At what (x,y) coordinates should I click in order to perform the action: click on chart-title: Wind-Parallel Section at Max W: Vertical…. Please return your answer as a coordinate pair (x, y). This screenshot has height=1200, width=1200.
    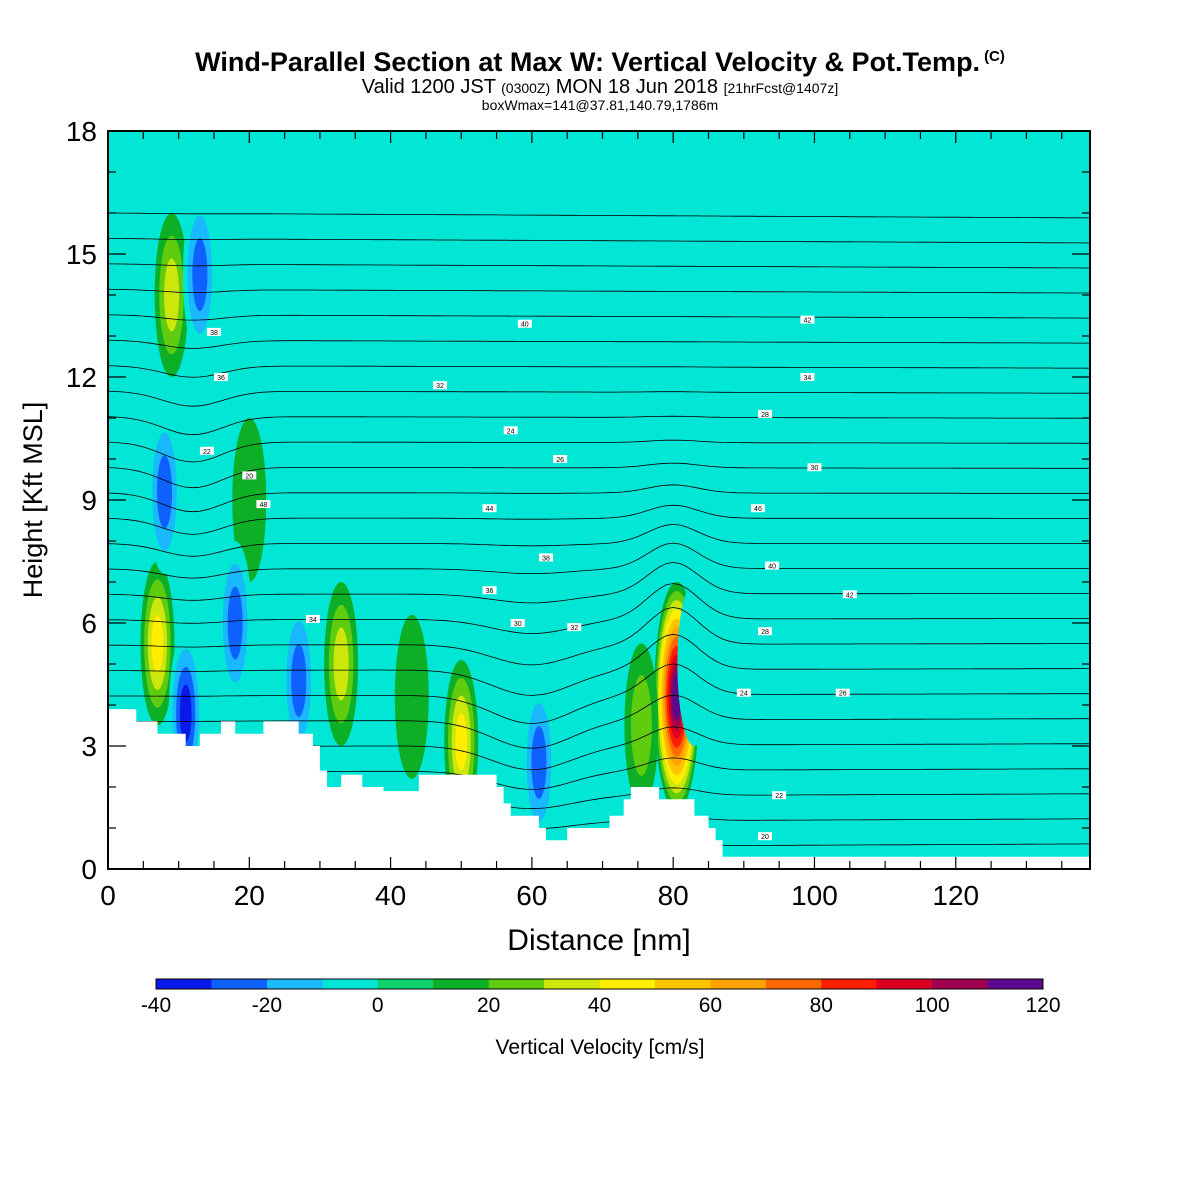
    Looking at the image, I should click on (600, 59).